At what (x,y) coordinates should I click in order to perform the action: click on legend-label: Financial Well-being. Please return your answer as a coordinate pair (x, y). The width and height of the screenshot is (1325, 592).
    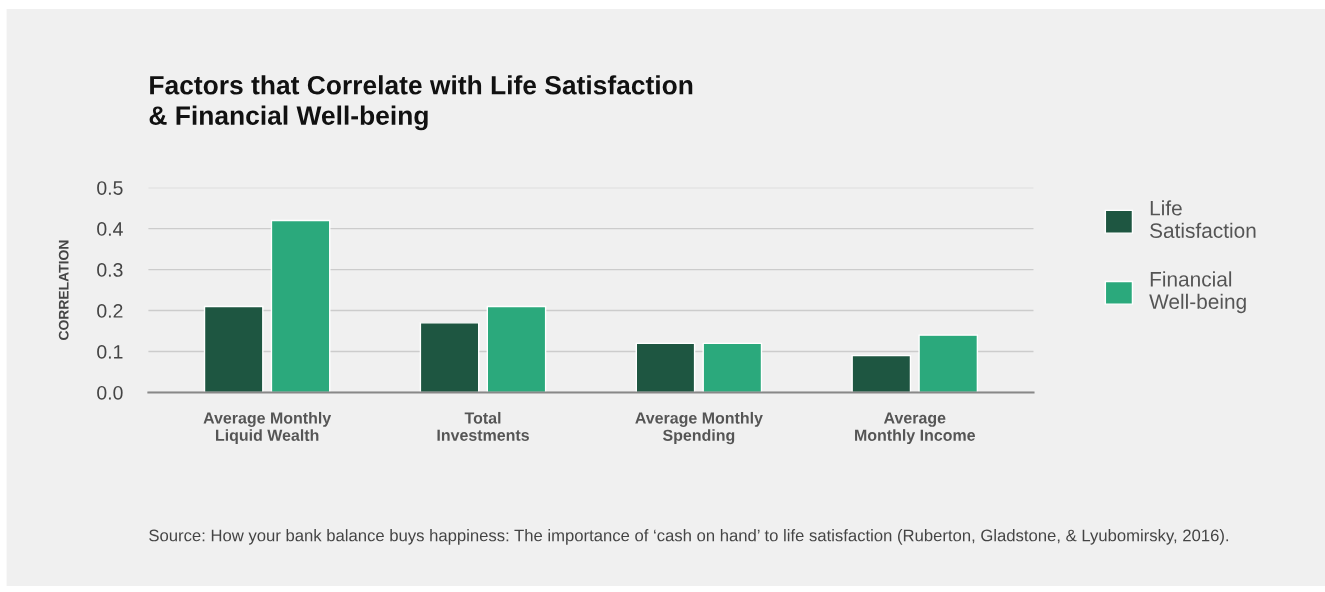
    Looking at the image, I should click on (1197, 292).